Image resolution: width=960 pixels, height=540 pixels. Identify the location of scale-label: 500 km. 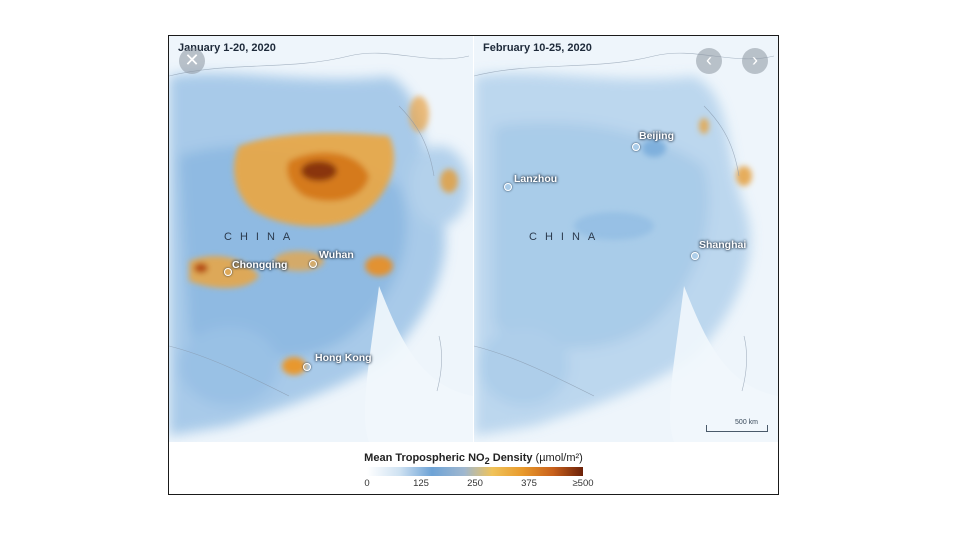
(746, 422).